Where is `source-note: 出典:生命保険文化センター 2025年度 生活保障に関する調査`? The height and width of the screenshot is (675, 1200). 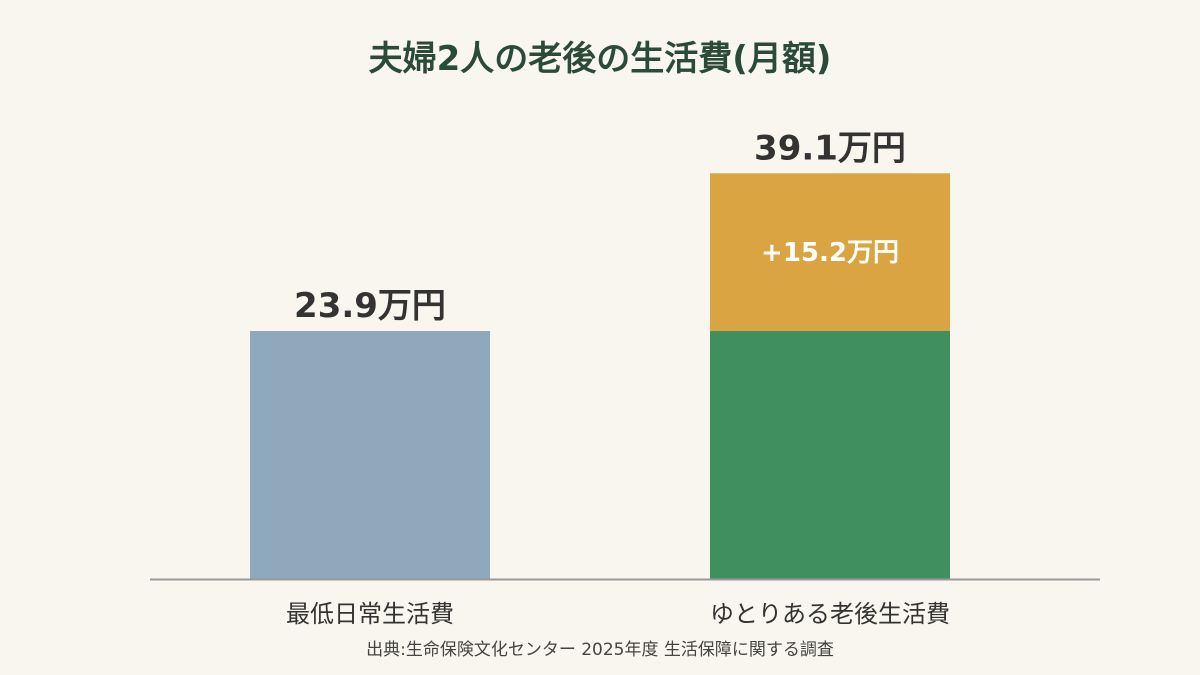 source-note: 出典:生命保険文化センター 2025年度 生活保障に関する調査 is located at coordinates (600, 650).